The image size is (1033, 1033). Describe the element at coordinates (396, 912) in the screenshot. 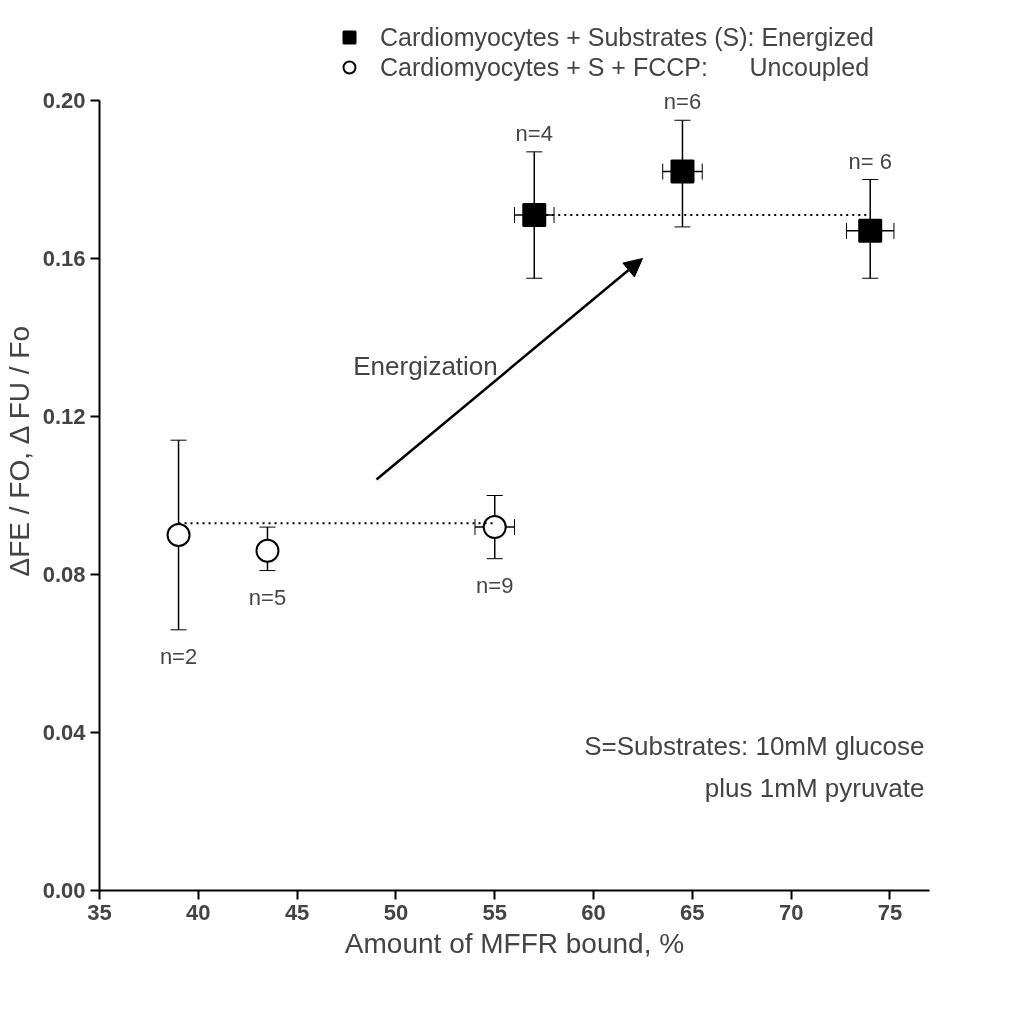

I see `x-tick-label: 50` at that location.